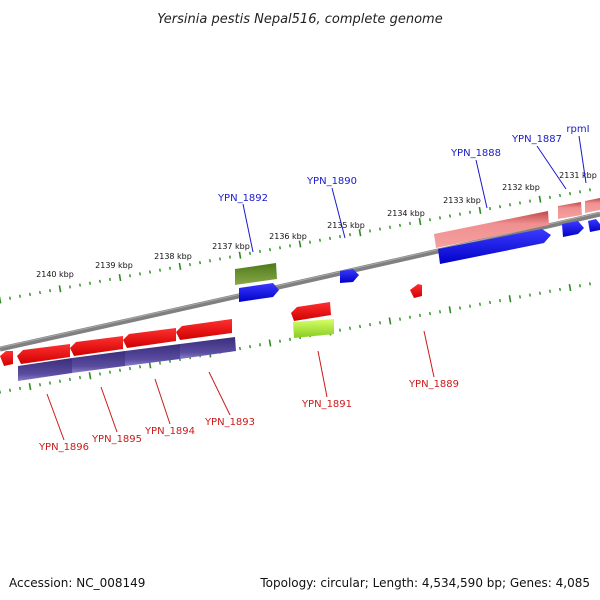  What do you see at coordinates (96, 346) in the screenshot?
I see `gene-feature-ypn1895` at bounding box center [96, 346].